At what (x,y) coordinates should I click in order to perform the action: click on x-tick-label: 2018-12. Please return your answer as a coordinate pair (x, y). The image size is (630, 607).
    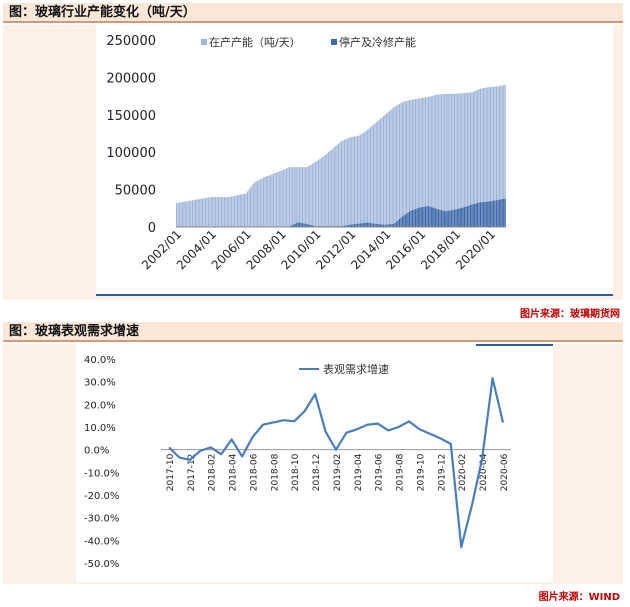
    Looking at the image, I should click on (317, 473).